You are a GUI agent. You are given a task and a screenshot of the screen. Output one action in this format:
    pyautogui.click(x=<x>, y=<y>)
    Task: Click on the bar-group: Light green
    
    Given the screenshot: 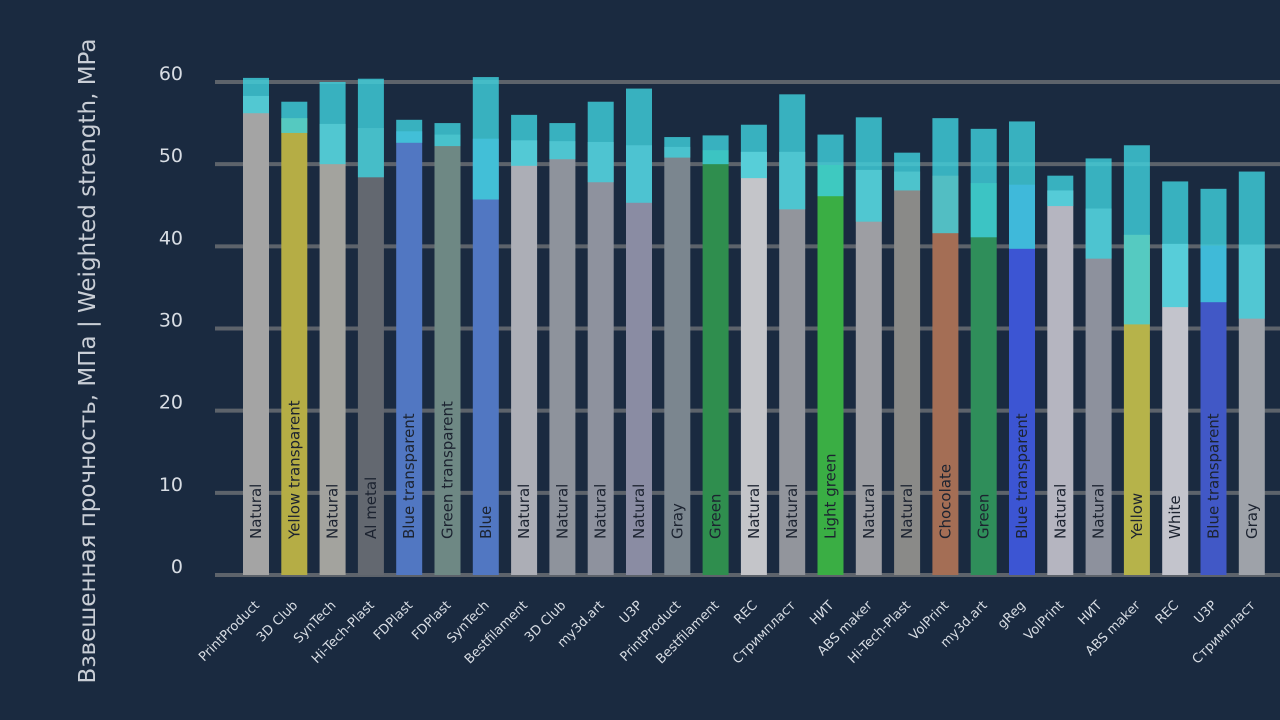 What is the action you would take?
    pyautogui.click(x=830, y=354)
    